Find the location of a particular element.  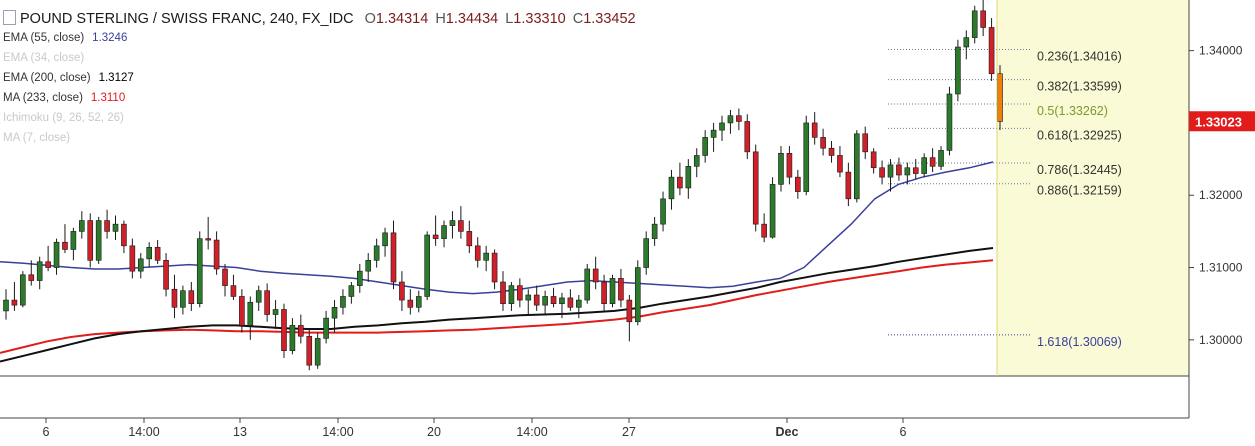

fib-level-label: 0.618(1.32925) is located at coordinates (1079, 135).